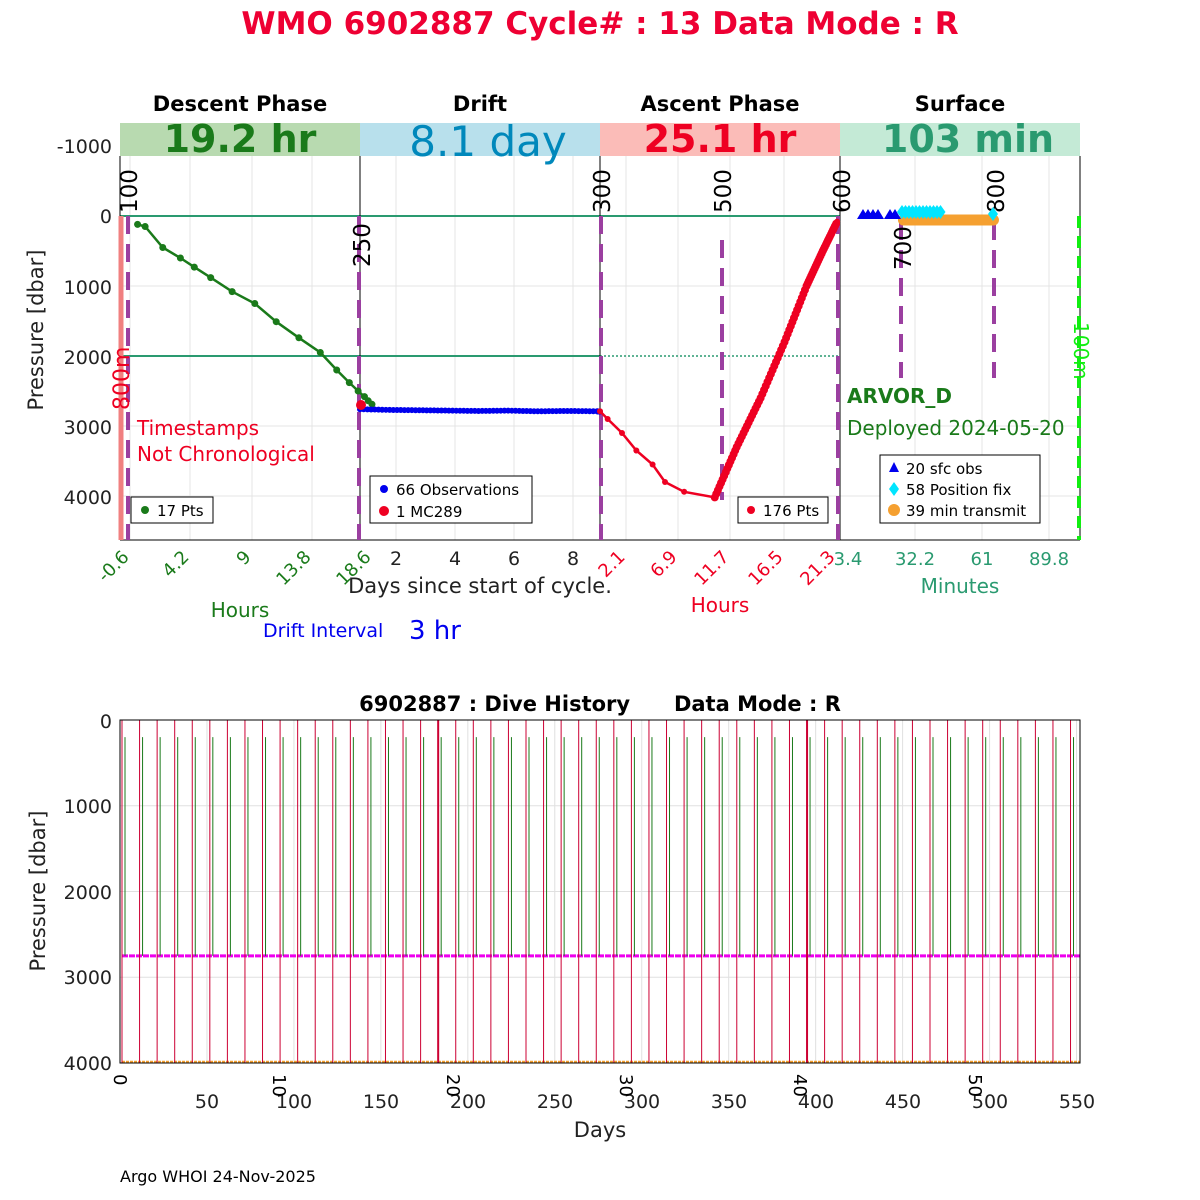 This screenshot has height=1200, width=1200. What do you see at coordinates (36, 330) in the screenshot?
I see `top-y-axis-label: Pressure [dbar]` at bounding box center [36, 330].